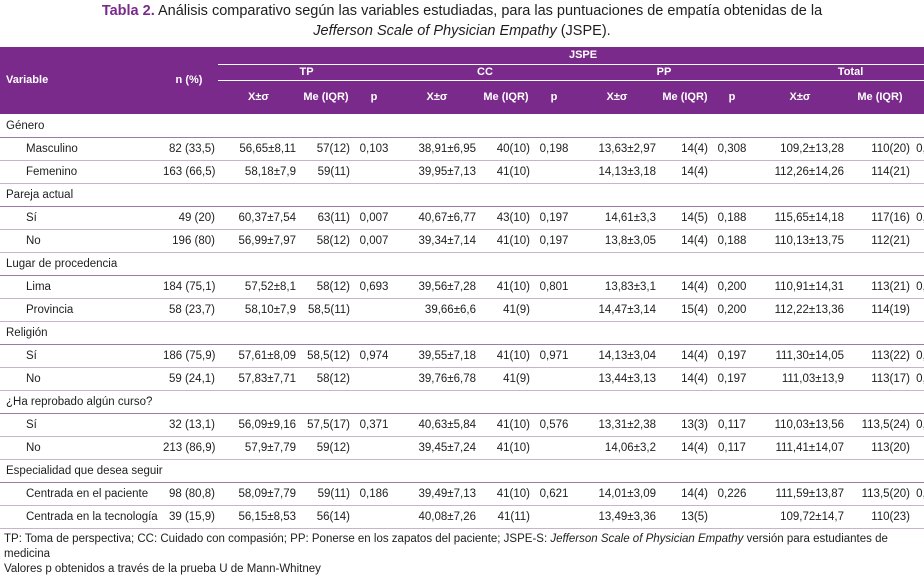 The height and width of the screenshot is (577, 924). I want to click on header-n-pct: n (%), so click(189, 81).